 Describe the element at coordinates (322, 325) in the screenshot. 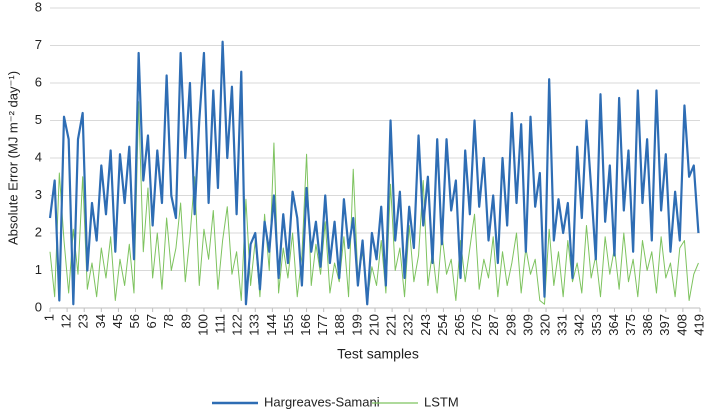

I see `x-tick-label: 177` at that location.